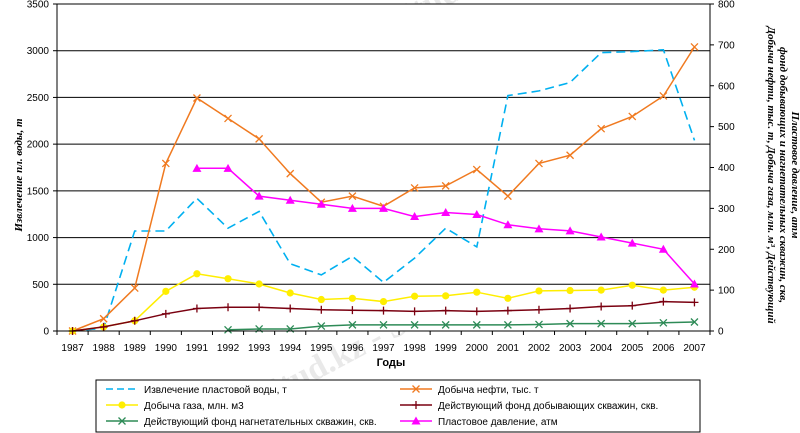 This screenshot has height=433, width=800. Describe the element at coordinates (391, 363) in the screenshot. I see `x-axis-title: Годы` at that location.